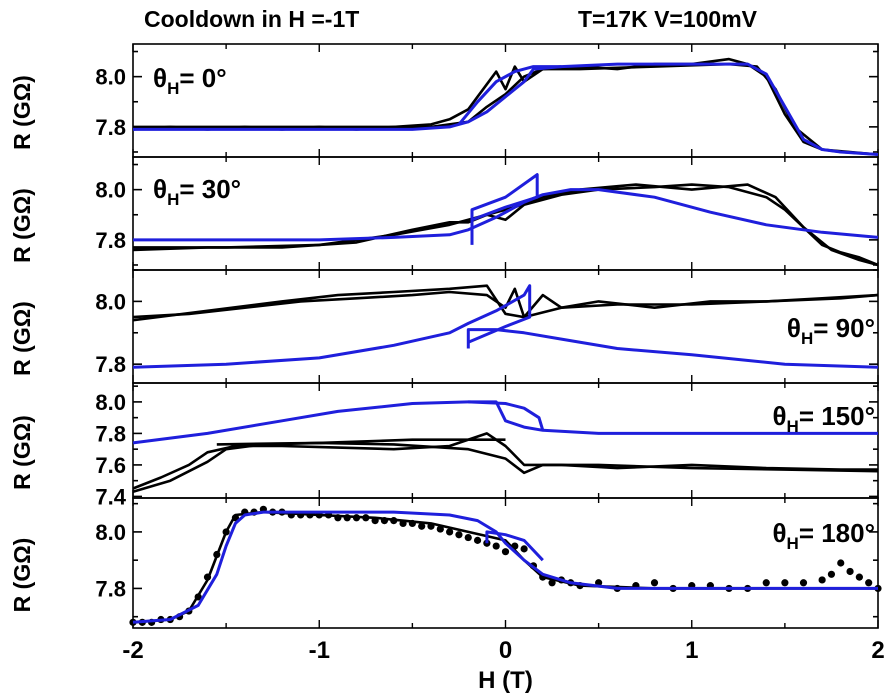 This screenshot has width=885, height=698. I want to click on annotation-value: = 90°, so click(844, 328).